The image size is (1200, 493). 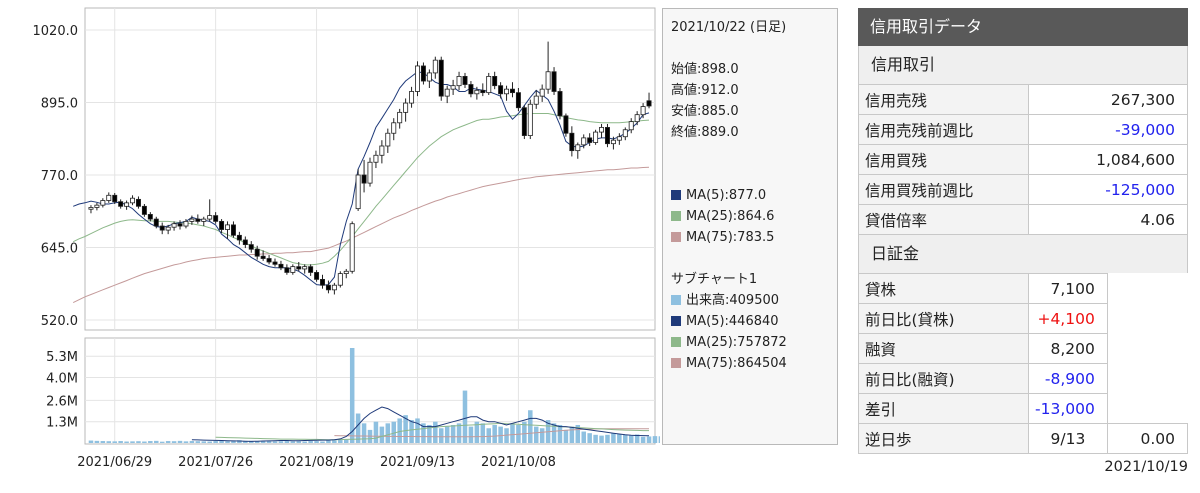 I want to click on volume-tick-label: 5.3M, so click(x=62, y=357).